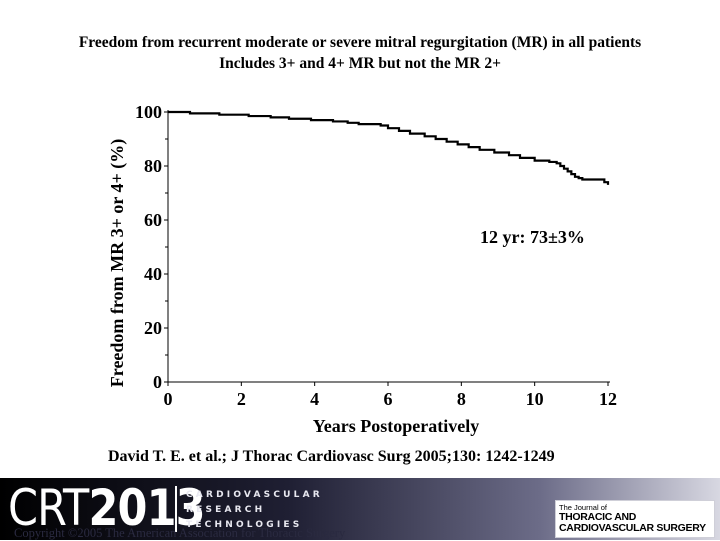  What do you see at coordinates (226, 510) in the screenshot?
I see `logo-word-research: RESEARCH` at bounding box center [226, 510].